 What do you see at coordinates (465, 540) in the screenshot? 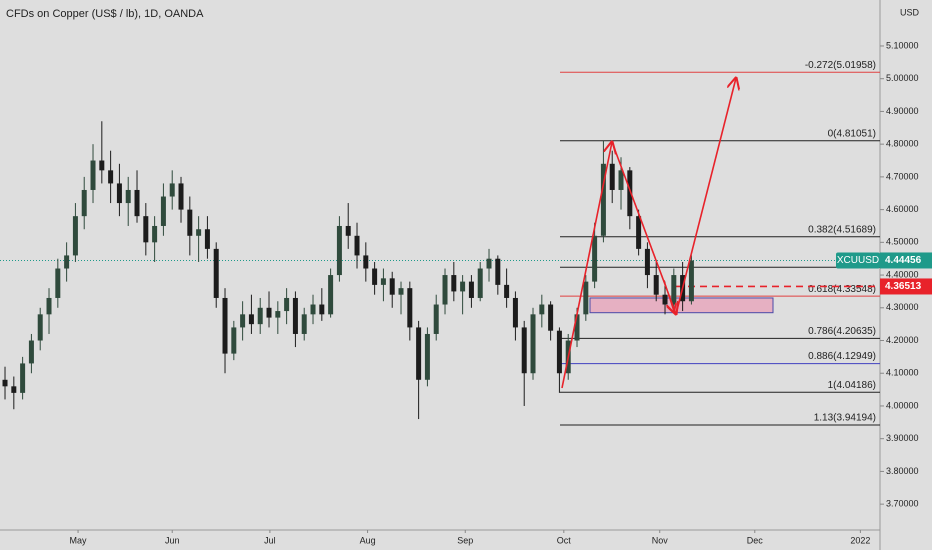
I see `x-tick-label: Sep` at bounding box center [465, 540].